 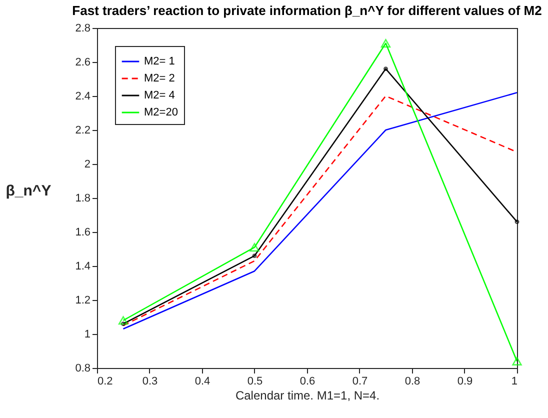 What do you see at coordinates (105, 382) in the screenshot?
I see `x-tick-label: 0.2` at bounding box center [105, 382].